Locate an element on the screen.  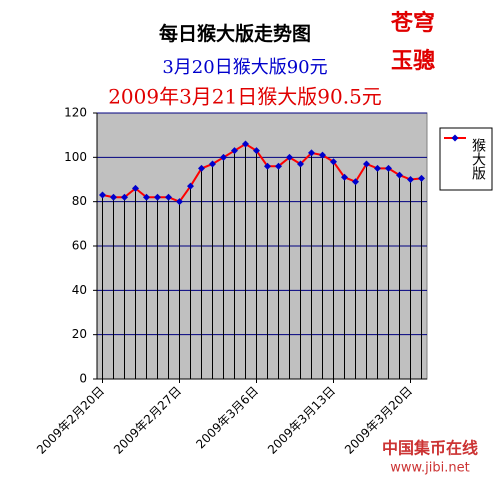
watermark: 中国集币在线 is located at coordinates (430, 448).